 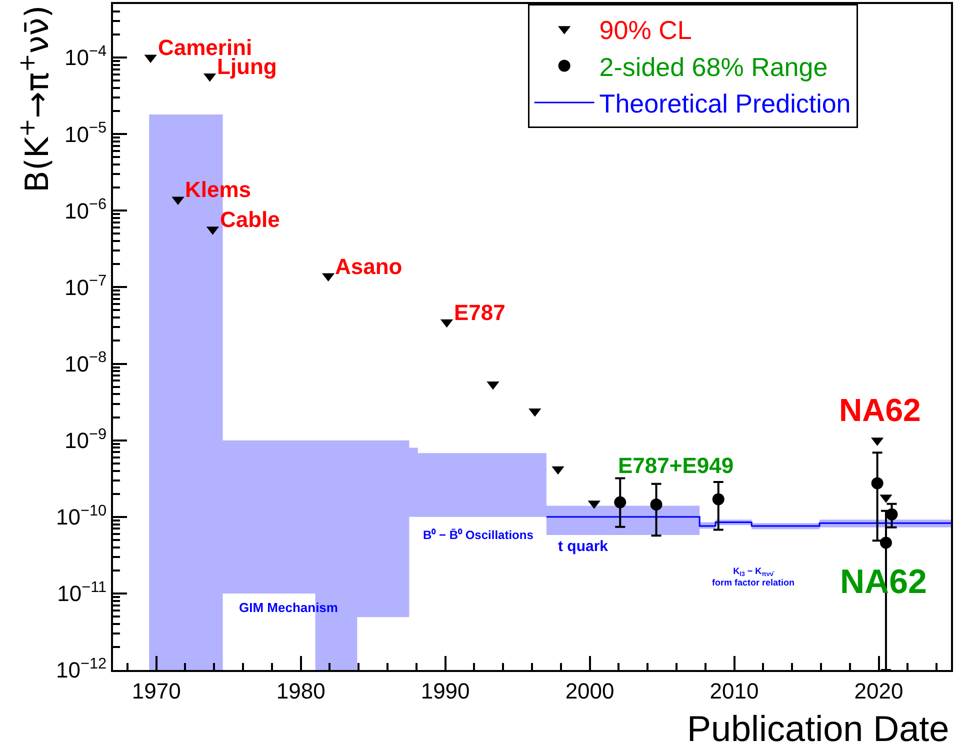 I want to click on legend-label: 90% CL, so click(x=645, y=30).